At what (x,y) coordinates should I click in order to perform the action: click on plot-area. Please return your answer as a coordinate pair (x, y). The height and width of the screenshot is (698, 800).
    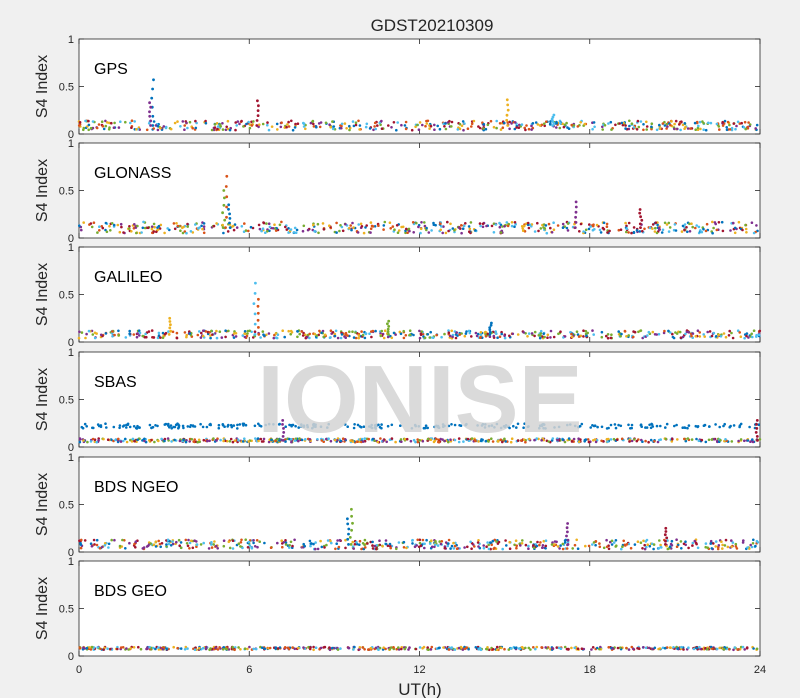
    Looking at the image, I should click on (419, 190).